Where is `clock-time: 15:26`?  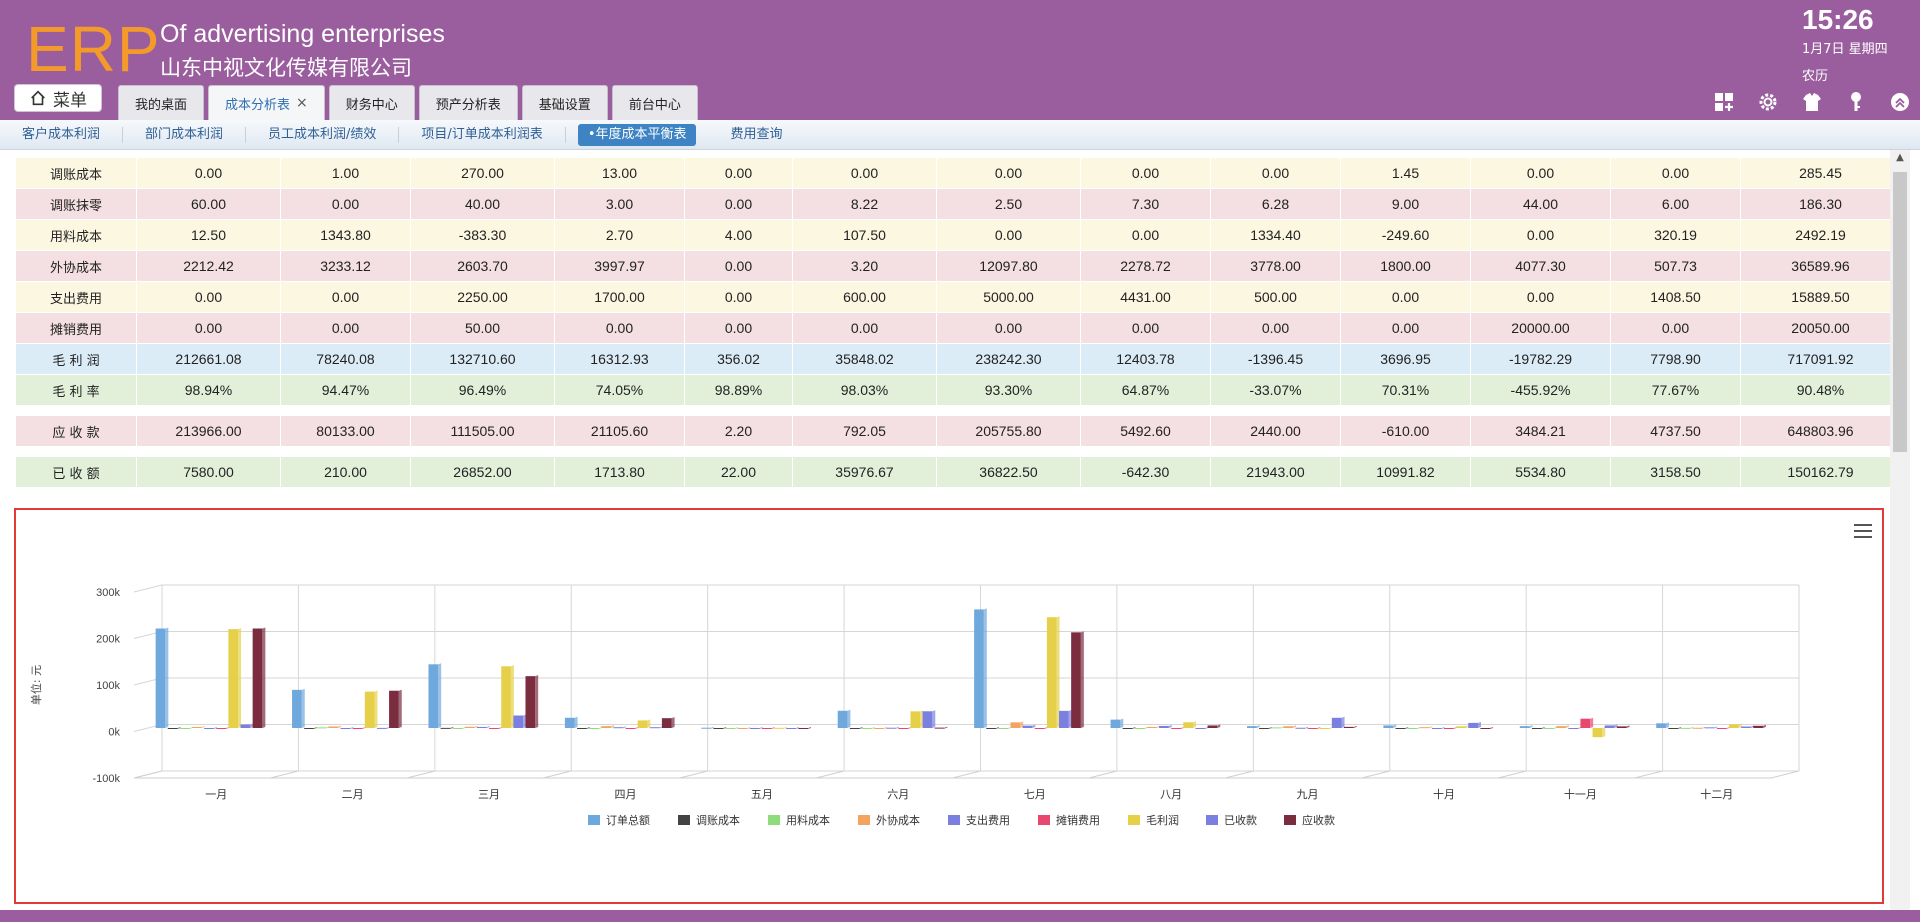 clock-time: 15:26 is located at coordinates (1838, 19).